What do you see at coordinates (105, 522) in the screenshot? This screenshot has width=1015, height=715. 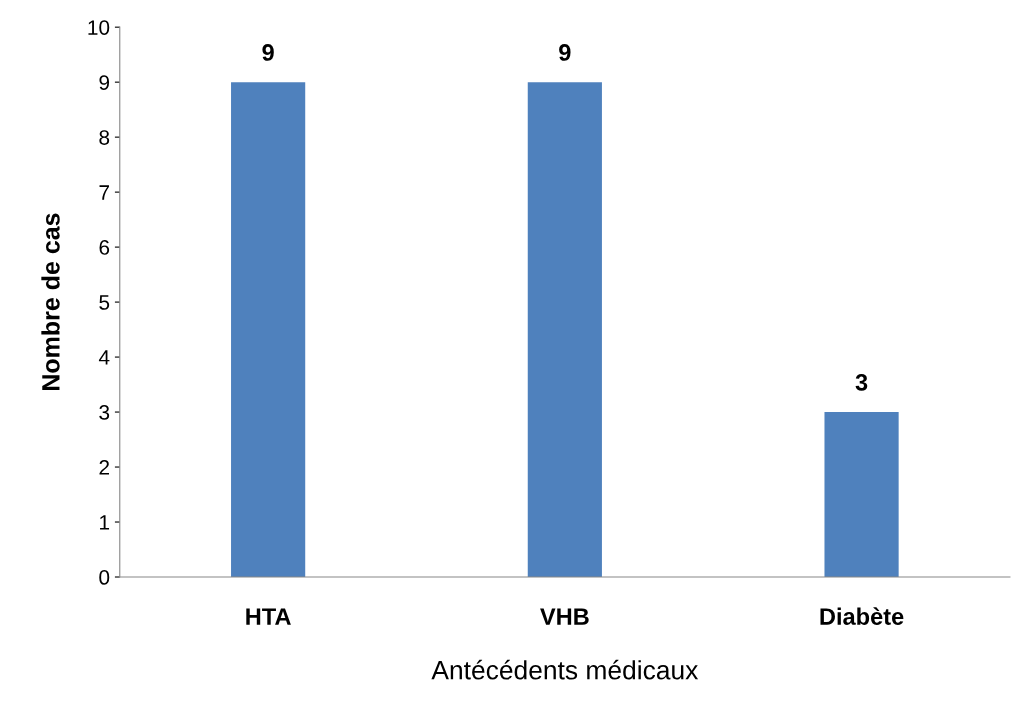 I see `y-tick-label: 1` at bounding box center [105, 522].